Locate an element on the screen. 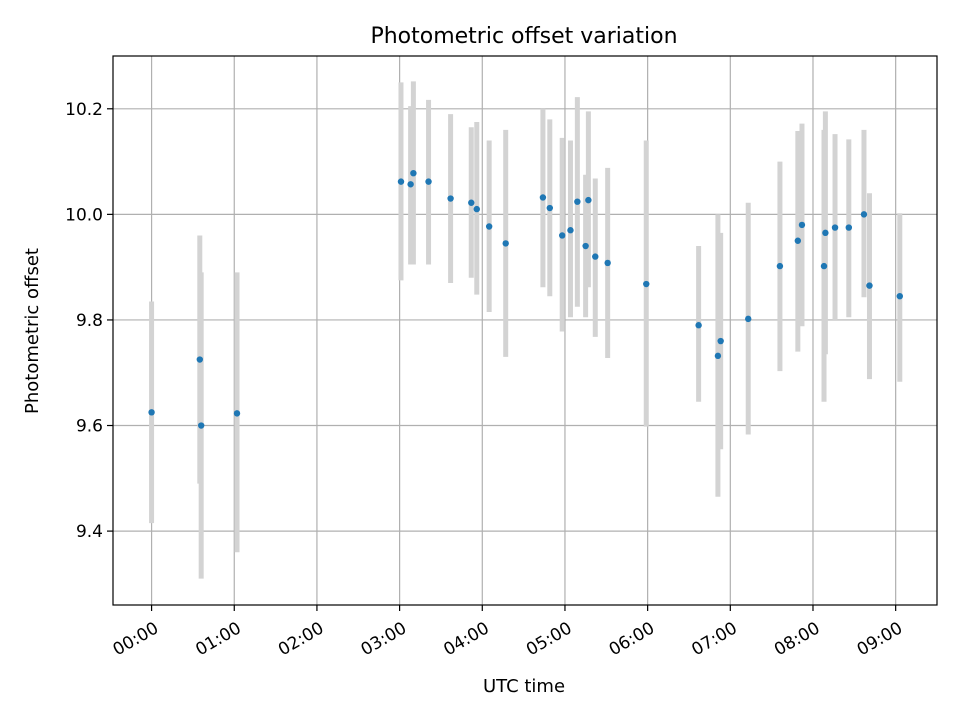  y-tick-label: 9.8 is located at coordinates (89, 321).